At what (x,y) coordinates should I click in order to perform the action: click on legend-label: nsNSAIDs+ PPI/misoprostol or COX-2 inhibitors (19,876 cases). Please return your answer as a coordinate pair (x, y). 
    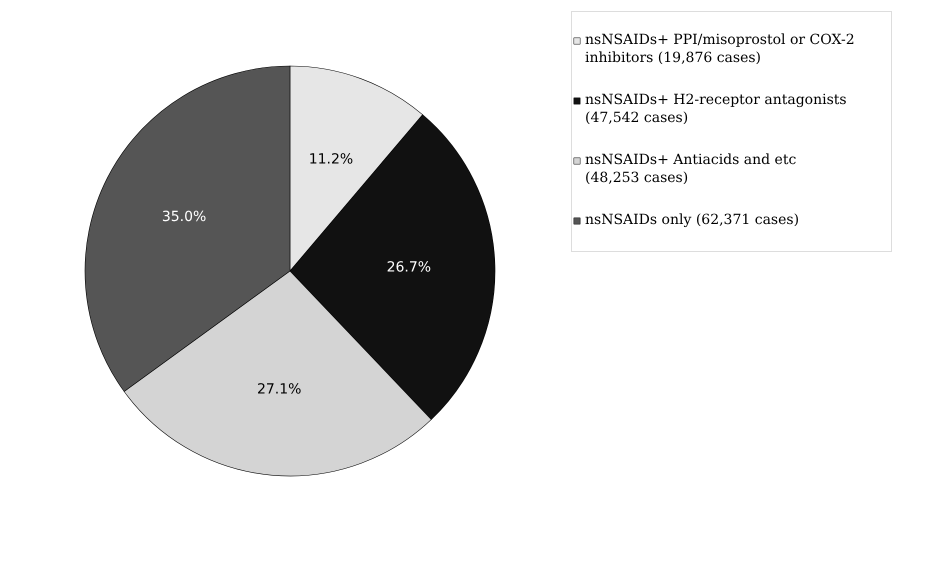
    Looking at the image, I should click on (720, 49).